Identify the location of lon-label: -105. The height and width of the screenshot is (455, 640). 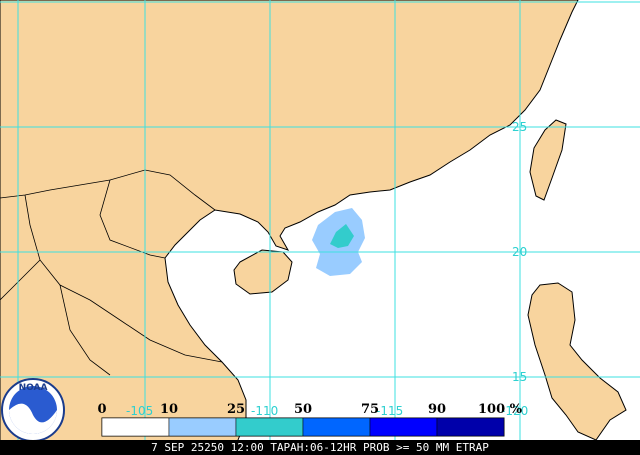
(139, 411).